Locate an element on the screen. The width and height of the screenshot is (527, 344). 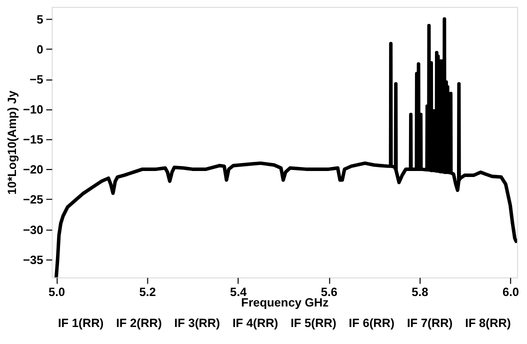
y-tick-label: −15 is located at coordinates (33, 139).